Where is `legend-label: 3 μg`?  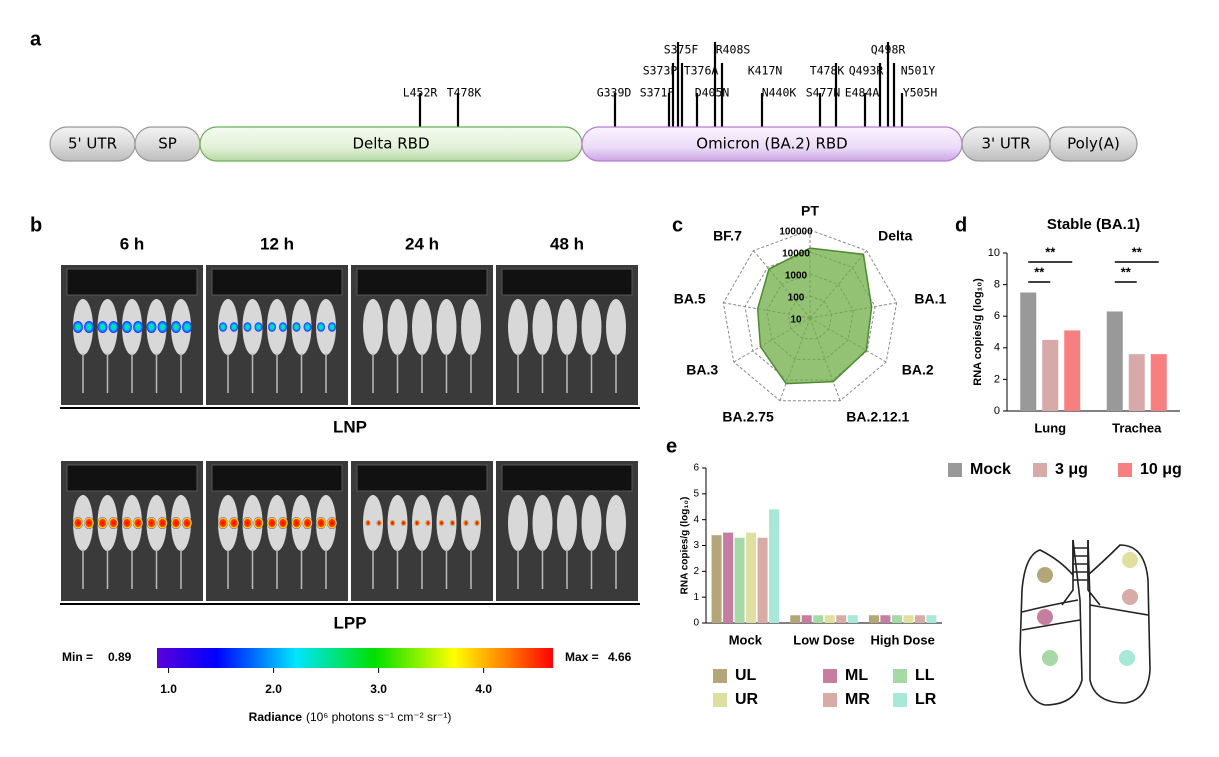 legend-label: 3 μg is located at coordinates (1071, 469).